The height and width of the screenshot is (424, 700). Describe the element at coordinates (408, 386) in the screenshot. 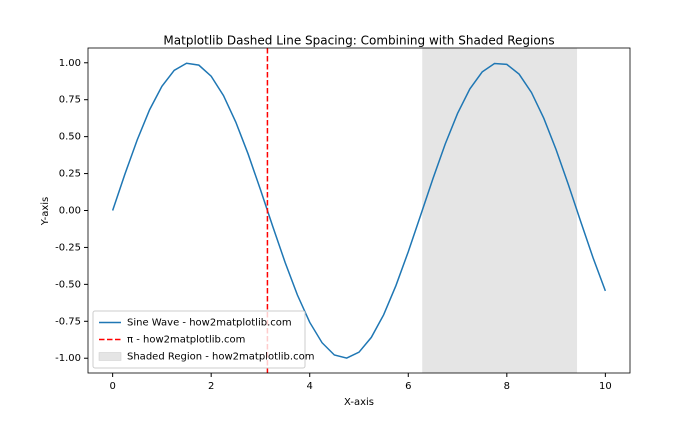

I see `x-tick-label: 6` at that location.